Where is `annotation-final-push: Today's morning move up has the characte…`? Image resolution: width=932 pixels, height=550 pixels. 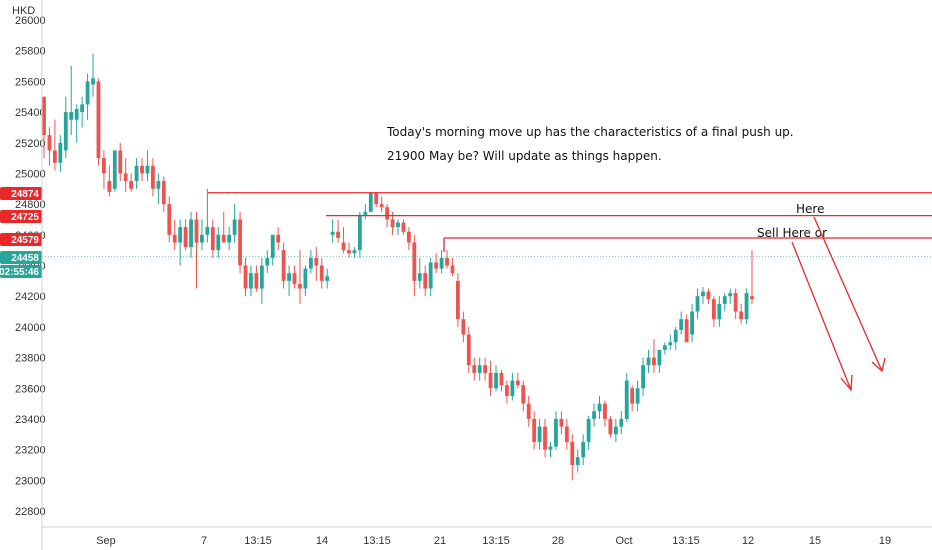
annotation-final-push: Today's morning move up has the characte… is located at coordinates (590, 132).